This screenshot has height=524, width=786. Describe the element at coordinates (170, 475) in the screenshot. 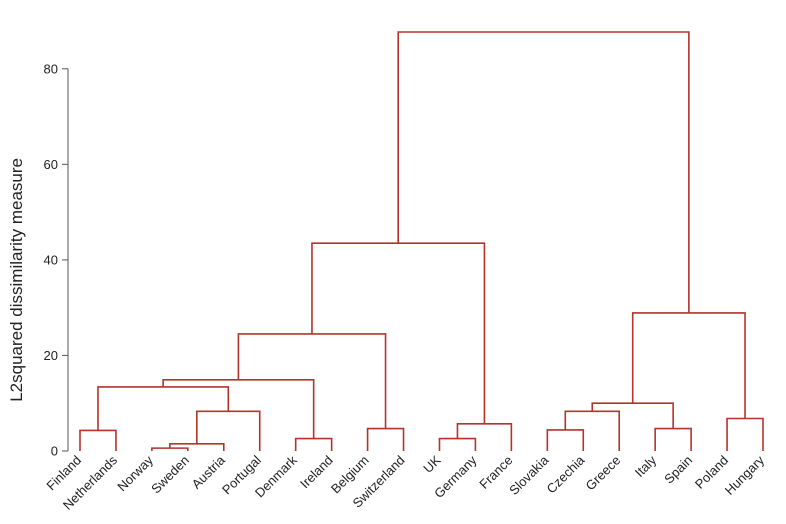

I see `leaf-label-sweden: Sweden` at that location.